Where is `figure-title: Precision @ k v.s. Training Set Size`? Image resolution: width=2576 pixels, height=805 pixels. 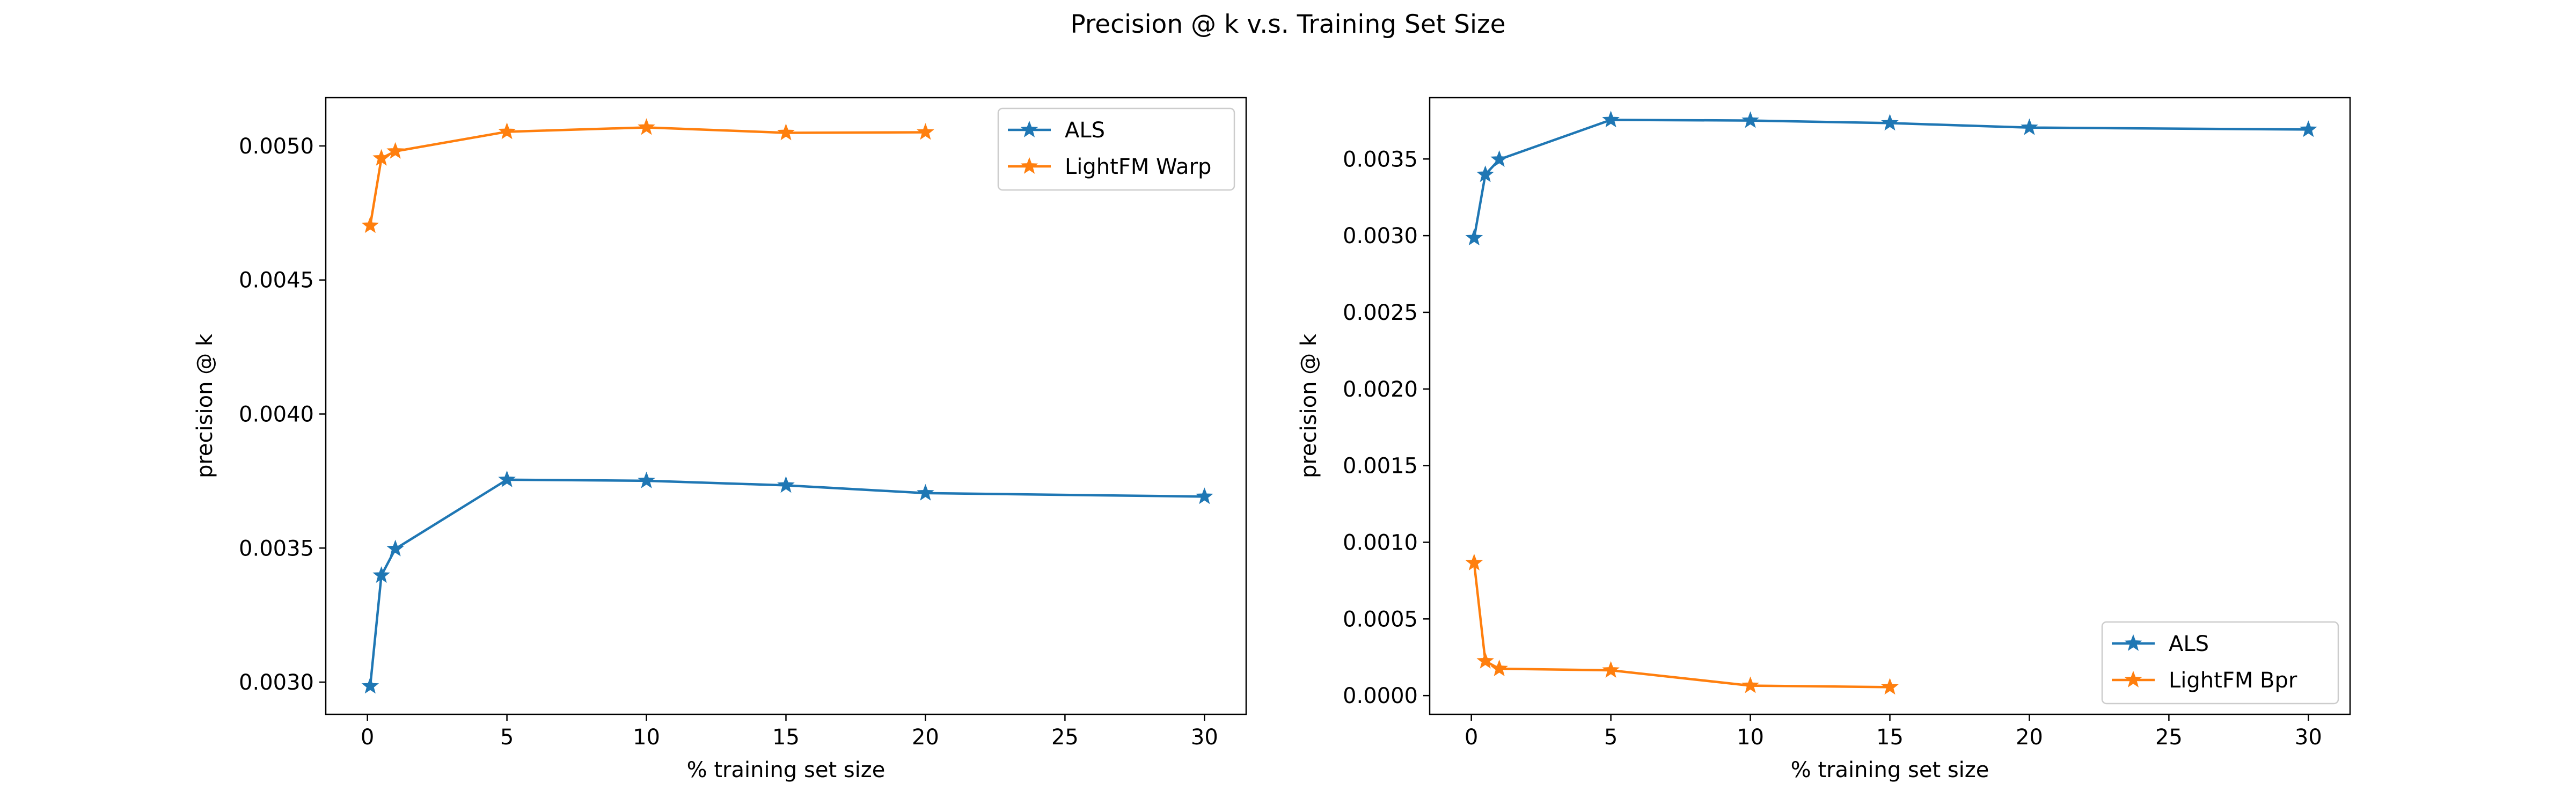
figure-title: Precision @ k v.s. Training Set Size is located at coordinates (1288, 24).